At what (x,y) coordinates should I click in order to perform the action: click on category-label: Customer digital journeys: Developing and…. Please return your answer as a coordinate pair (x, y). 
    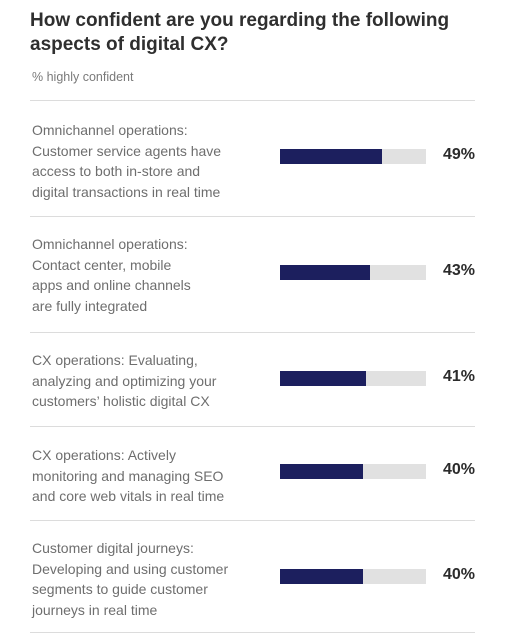
    Looking at the image, I should click on (151, 579).